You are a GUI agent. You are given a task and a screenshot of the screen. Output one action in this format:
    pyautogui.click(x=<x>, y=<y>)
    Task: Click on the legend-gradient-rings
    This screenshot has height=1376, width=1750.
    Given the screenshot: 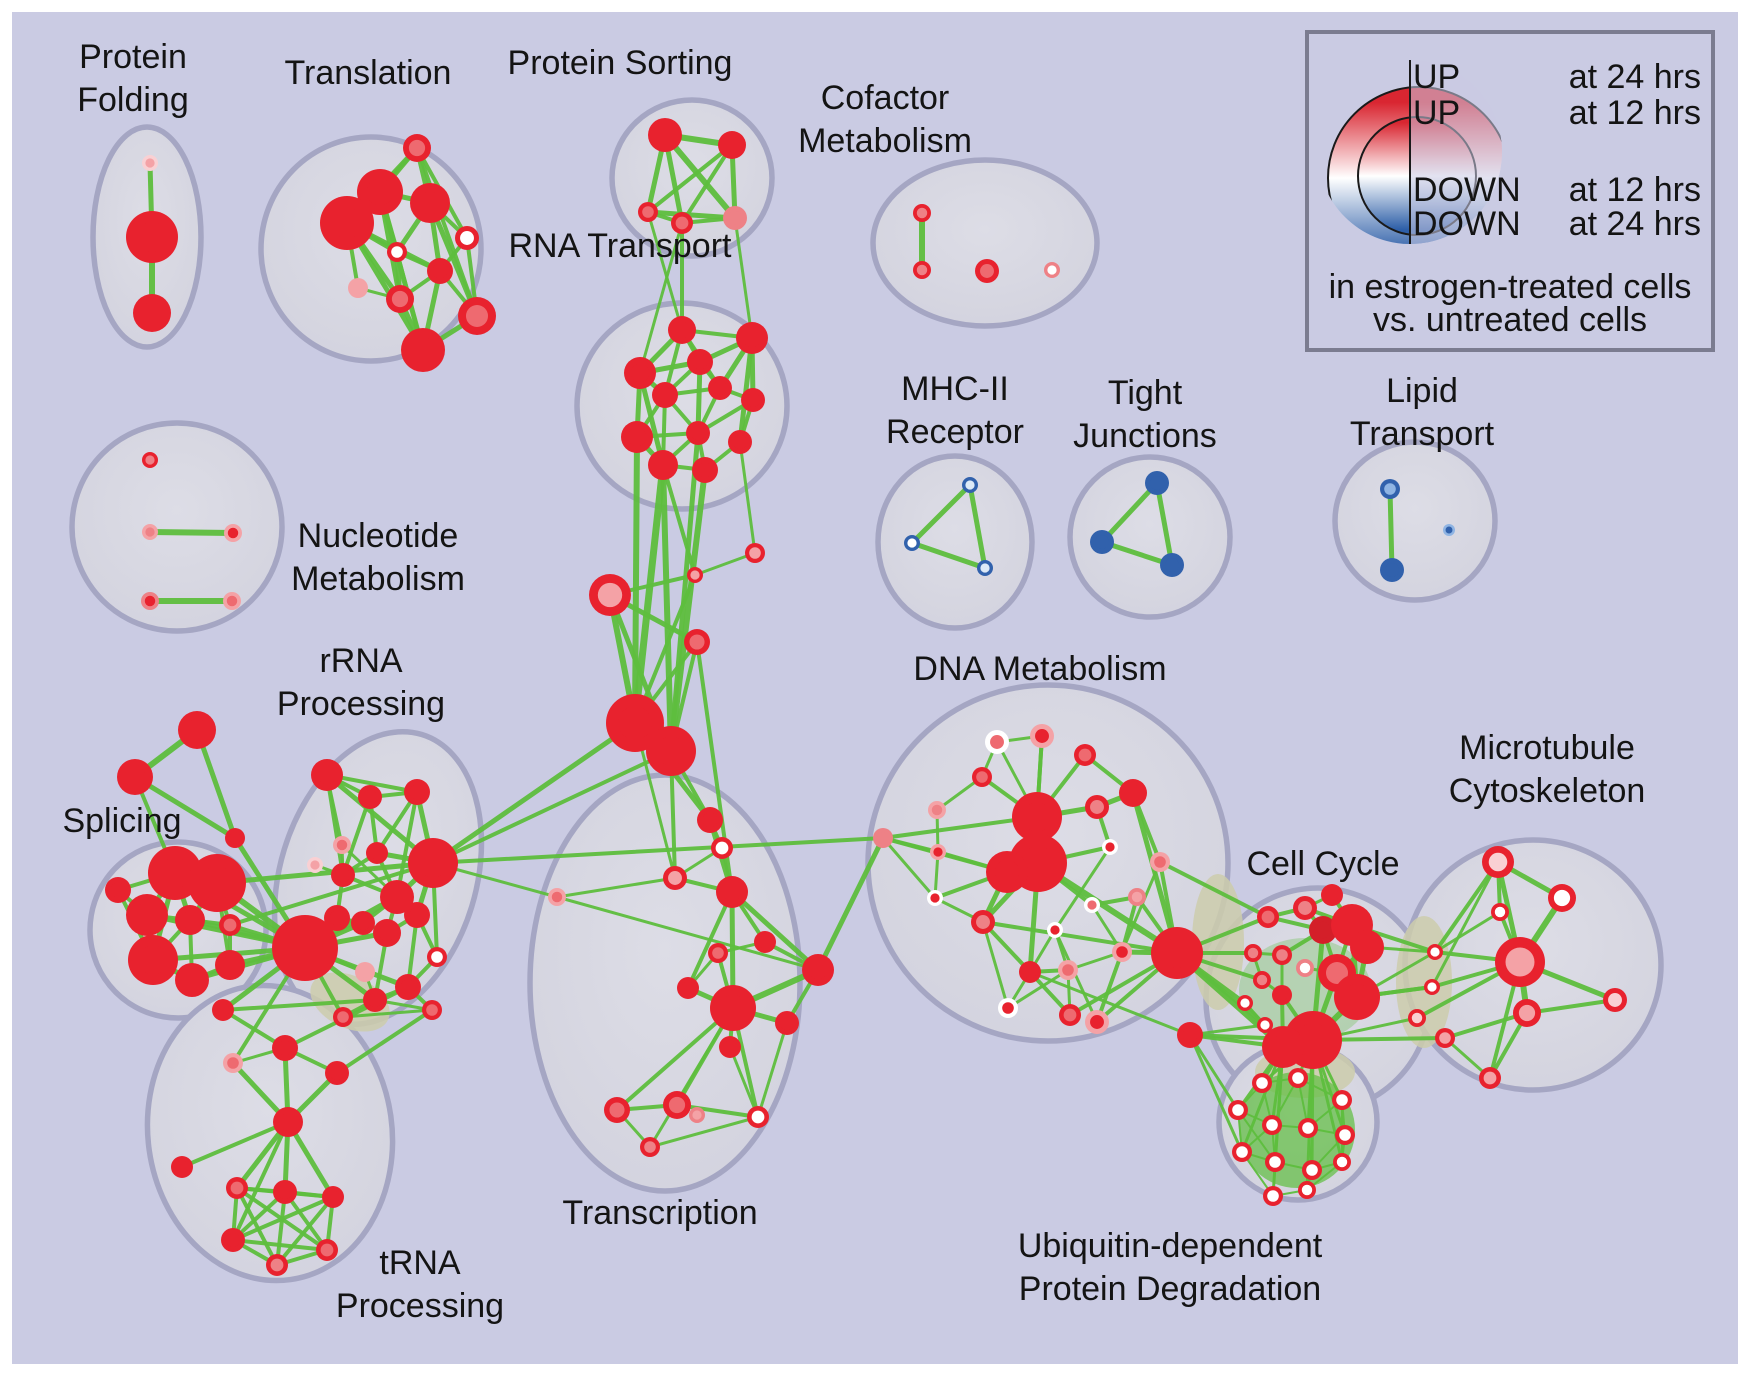 What is the action you would take?
    pyautogui.click(x=1410, y=152)
    